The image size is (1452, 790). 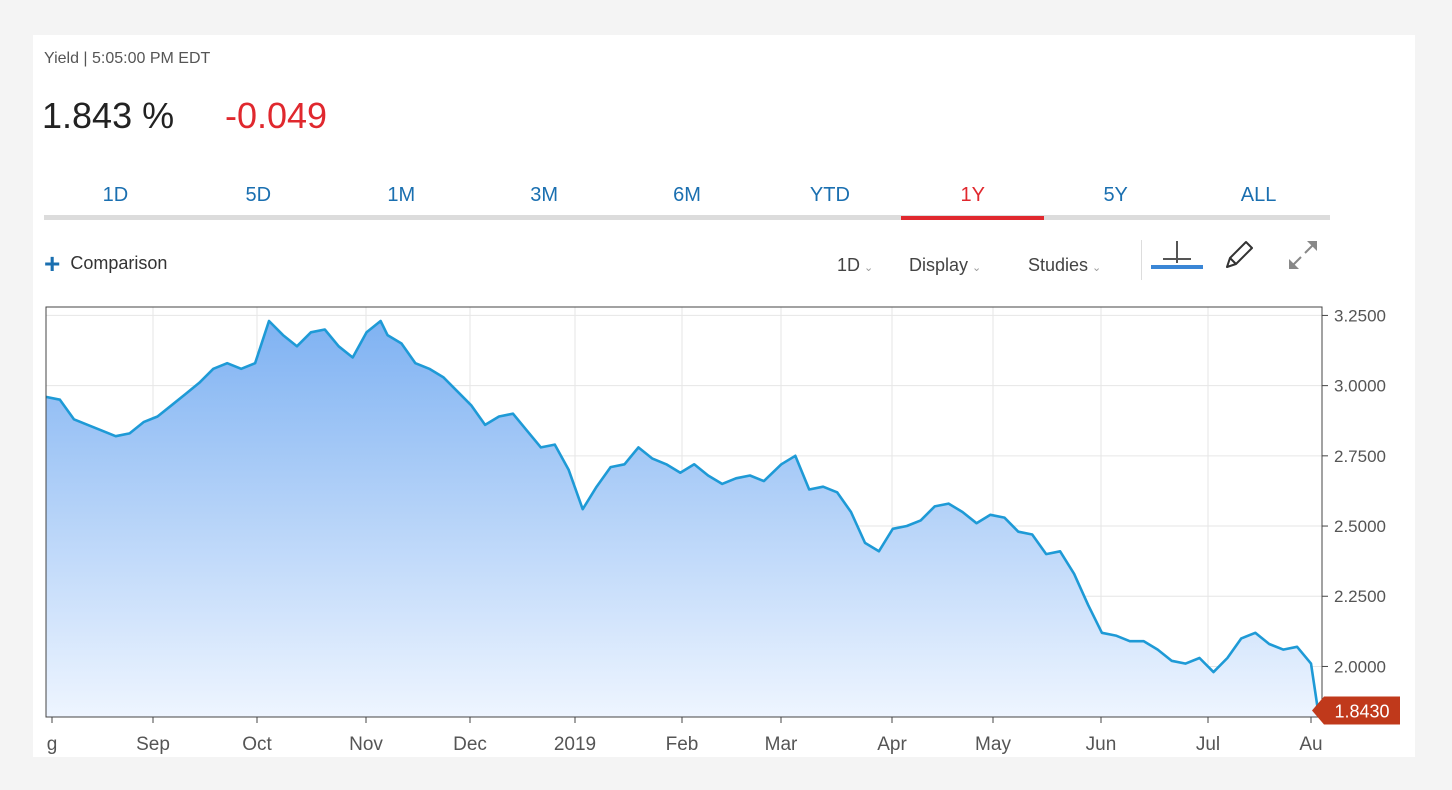 What do you see at coordinates (119, 263) in the screenshot?
I see `comparison-label: Comparison` at bounding box center [119, 263].